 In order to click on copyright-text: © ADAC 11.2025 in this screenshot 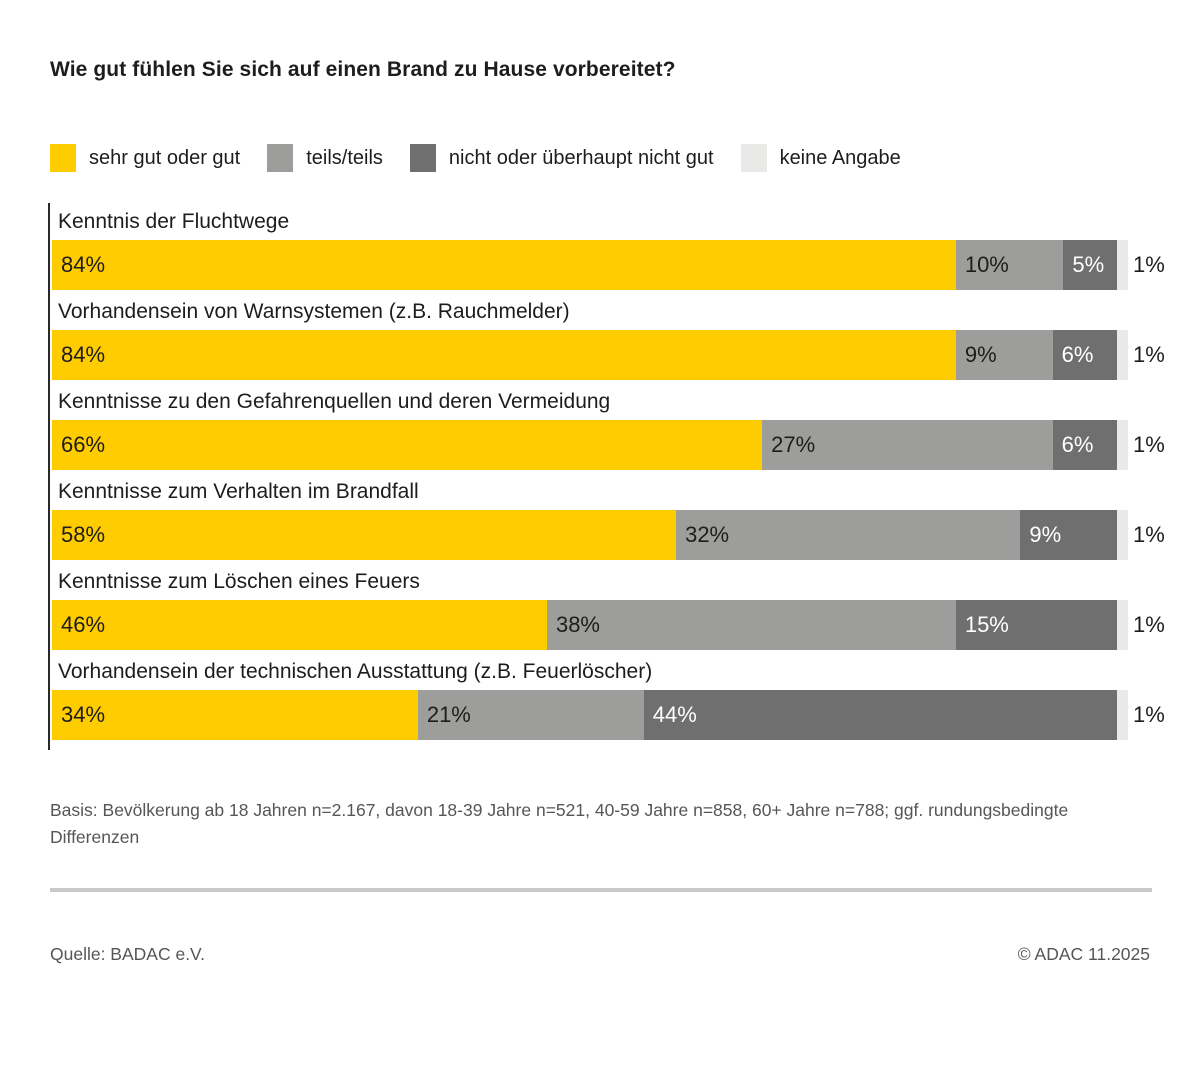, I will do `click(1083, 954)`.